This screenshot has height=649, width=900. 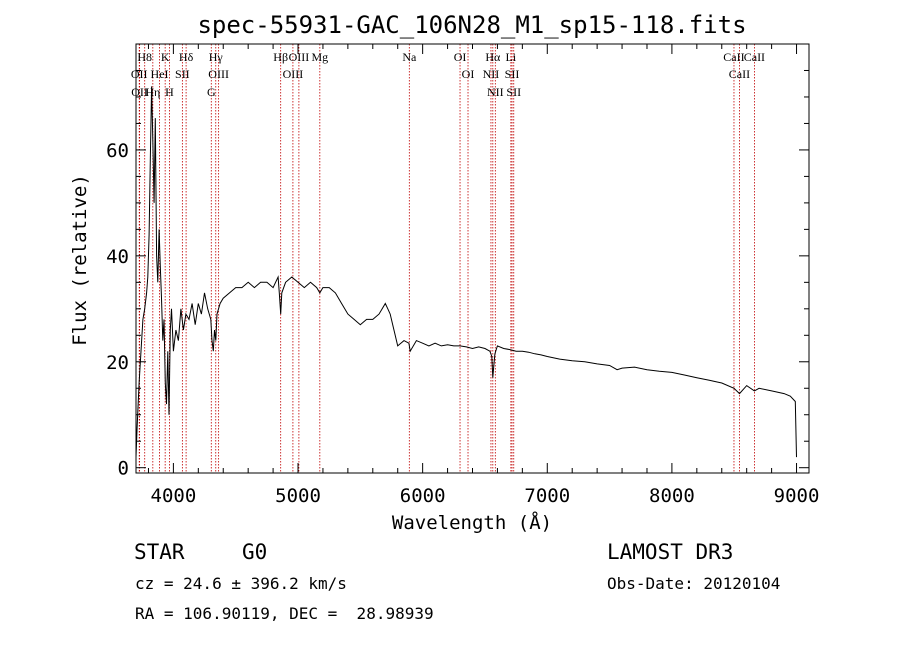 I want to click on chart-title: spec-55931-GAC_106N28_M1_sp15-118.fits, so click(x=471, y=25).